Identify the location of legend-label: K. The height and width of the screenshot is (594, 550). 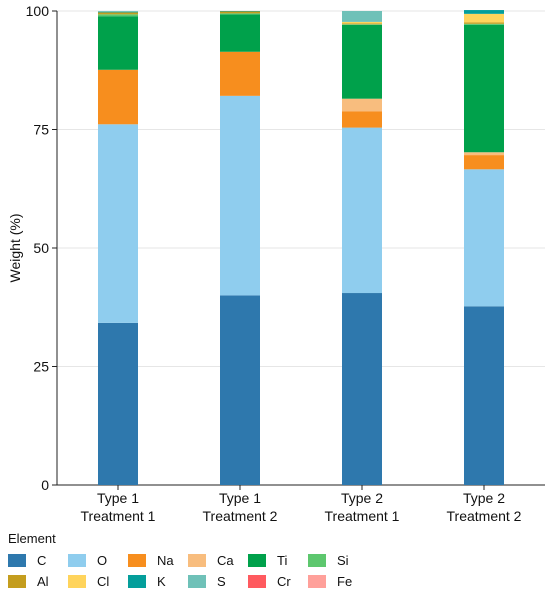
(161, 581).